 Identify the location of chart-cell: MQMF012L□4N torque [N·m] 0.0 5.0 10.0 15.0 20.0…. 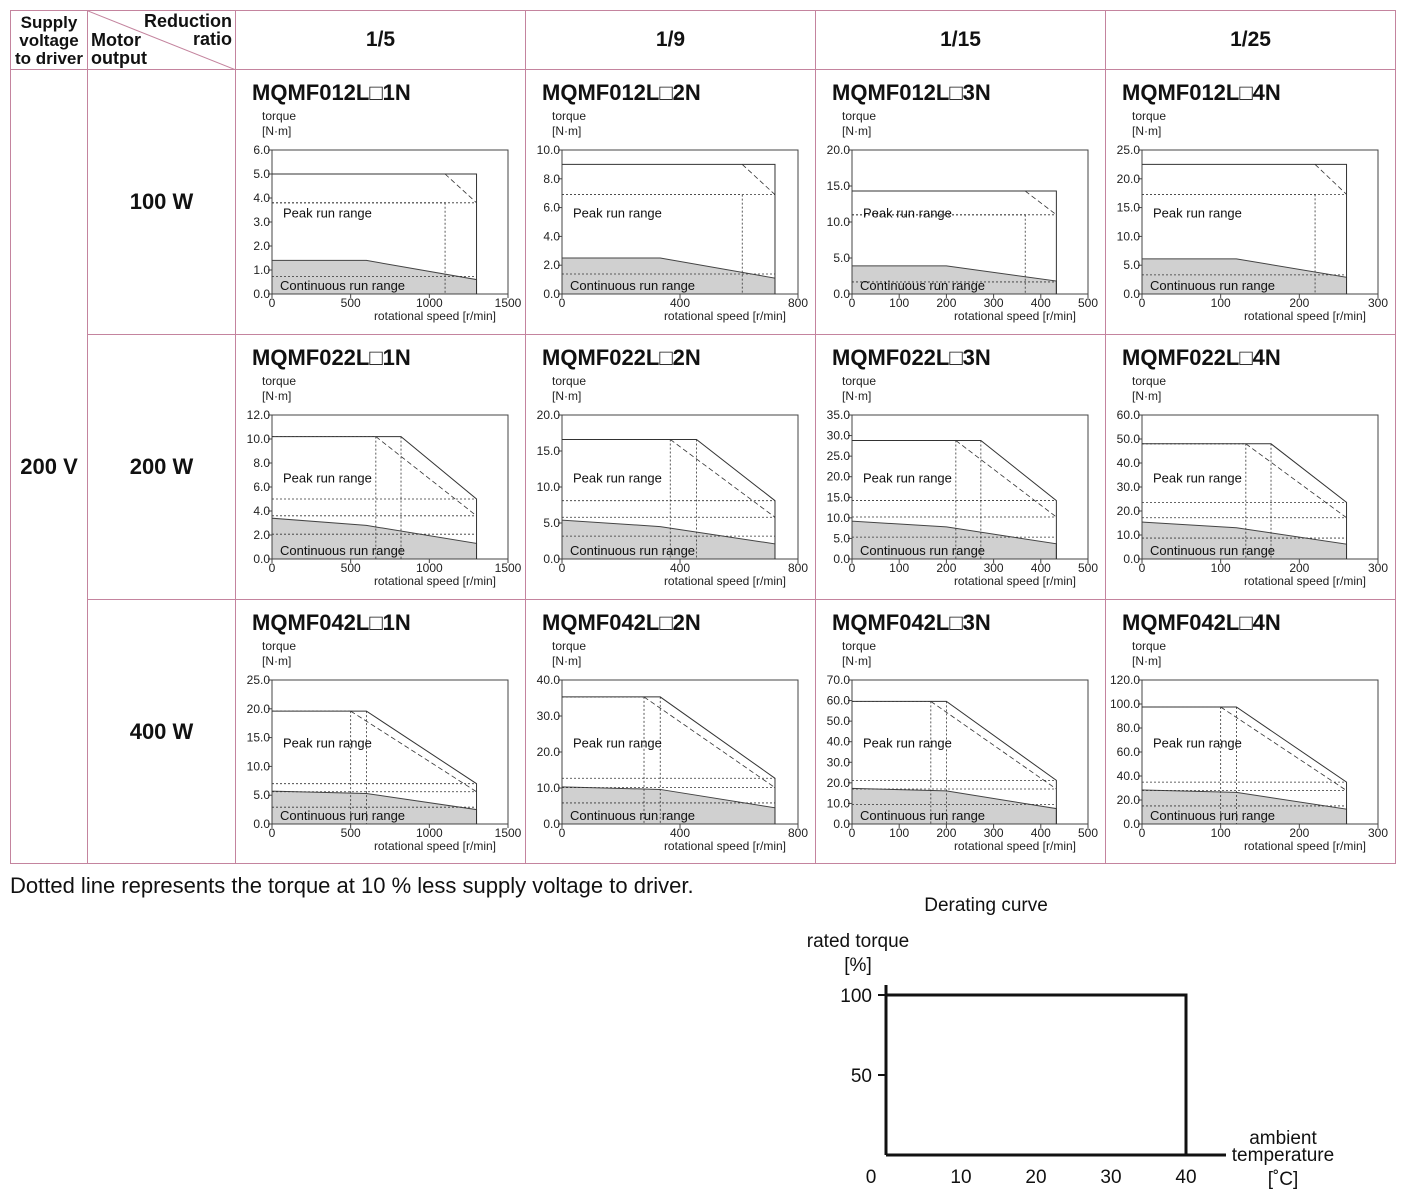
(1250, 202).